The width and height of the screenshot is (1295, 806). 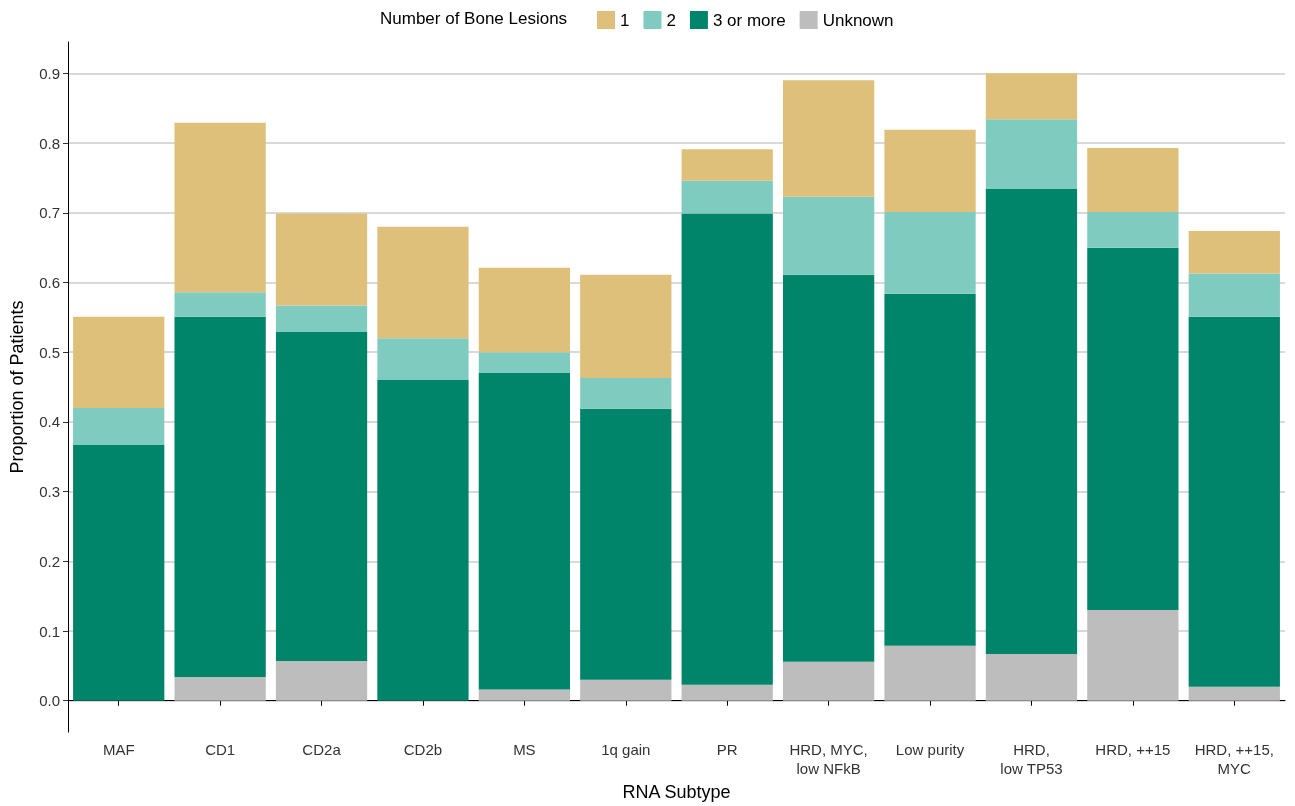 I want to click on legend-label: 2, so click(x=671, y=20).